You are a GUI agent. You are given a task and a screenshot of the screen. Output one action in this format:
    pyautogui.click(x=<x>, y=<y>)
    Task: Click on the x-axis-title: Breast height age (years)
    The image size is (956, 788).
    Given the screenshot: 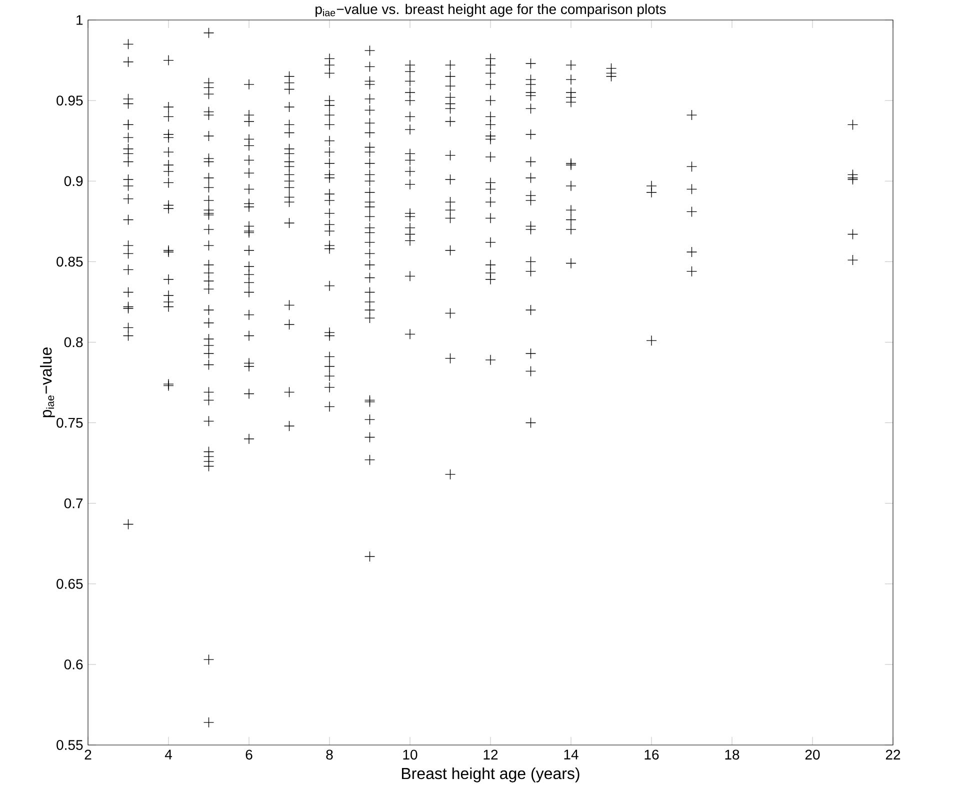 What is the action you would take?
    pyautogui.click(x=491, y=774)
    